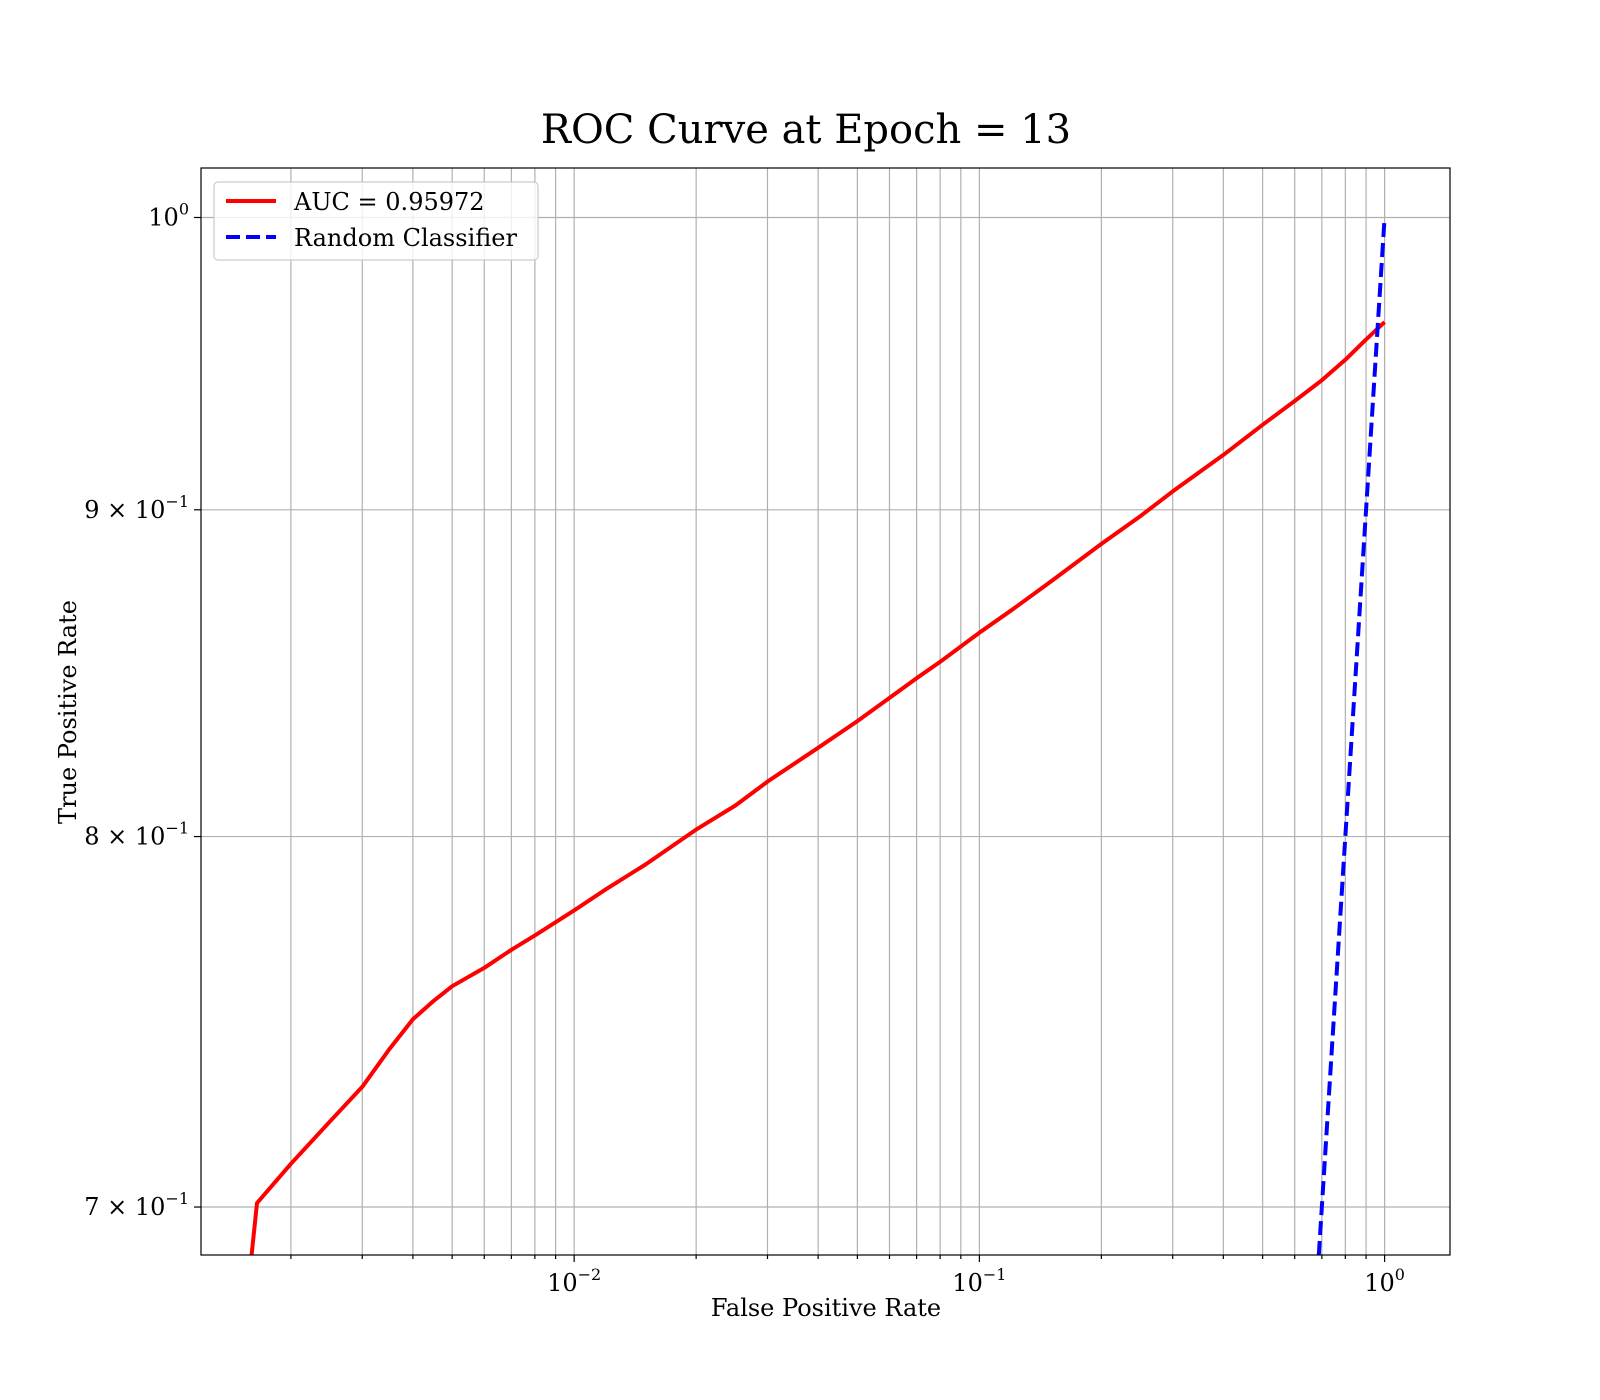 Image resolution: width=1600 pixels, height=1400 pixels. What do you see at coordinates (389, 202) in the screenshot?
I see `legend-label-auc: AUC = 0.95972` at bounding box center [389, 202].